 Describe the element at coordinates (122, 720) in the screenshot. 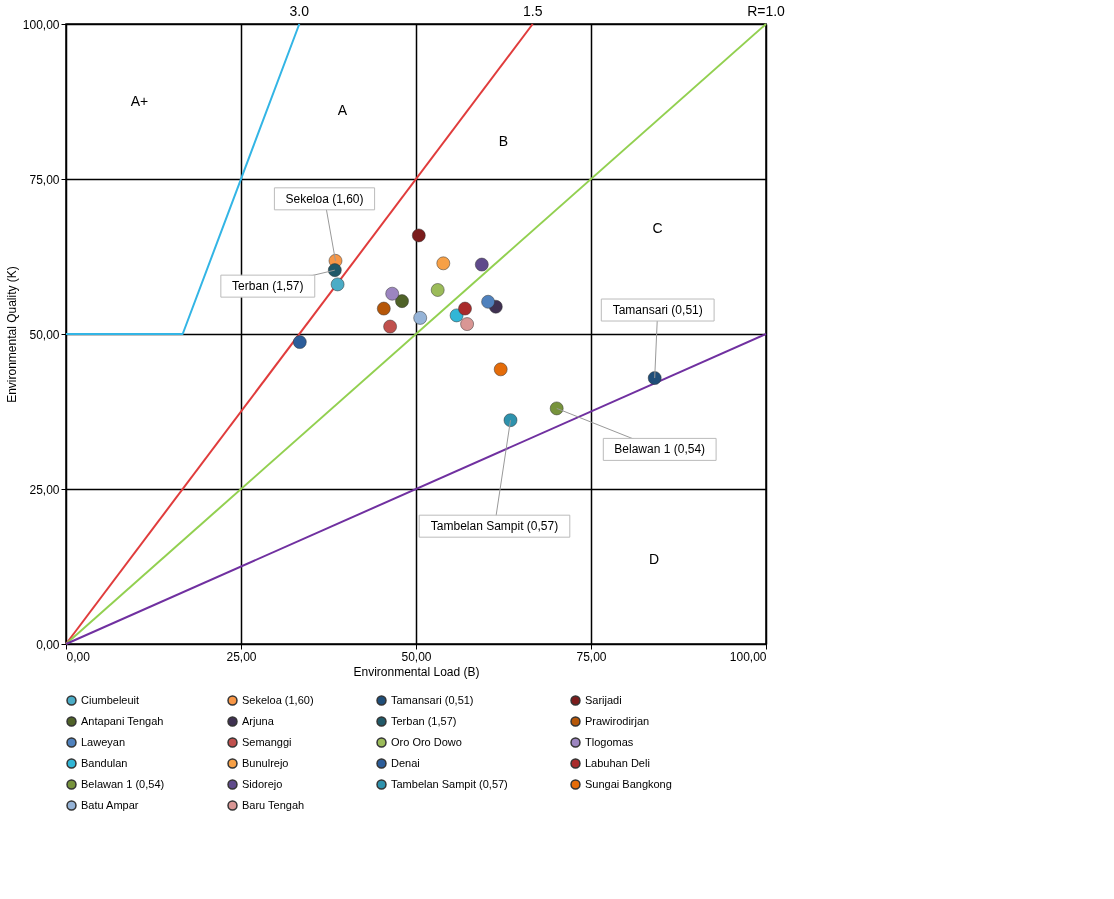

I see `legend-label: Antapani Tengah` at that location.